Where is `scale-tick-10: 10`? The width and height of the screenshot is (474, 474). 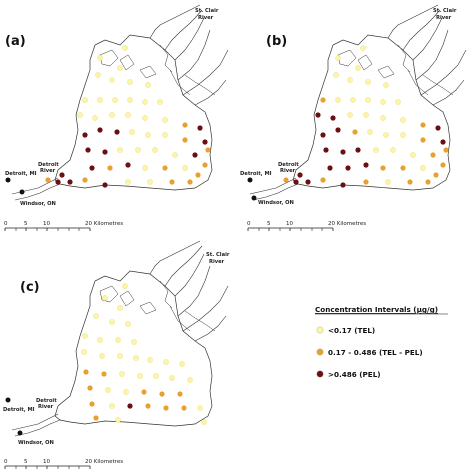
scale-tick-10: 10 is located at coordinates (46, 462).